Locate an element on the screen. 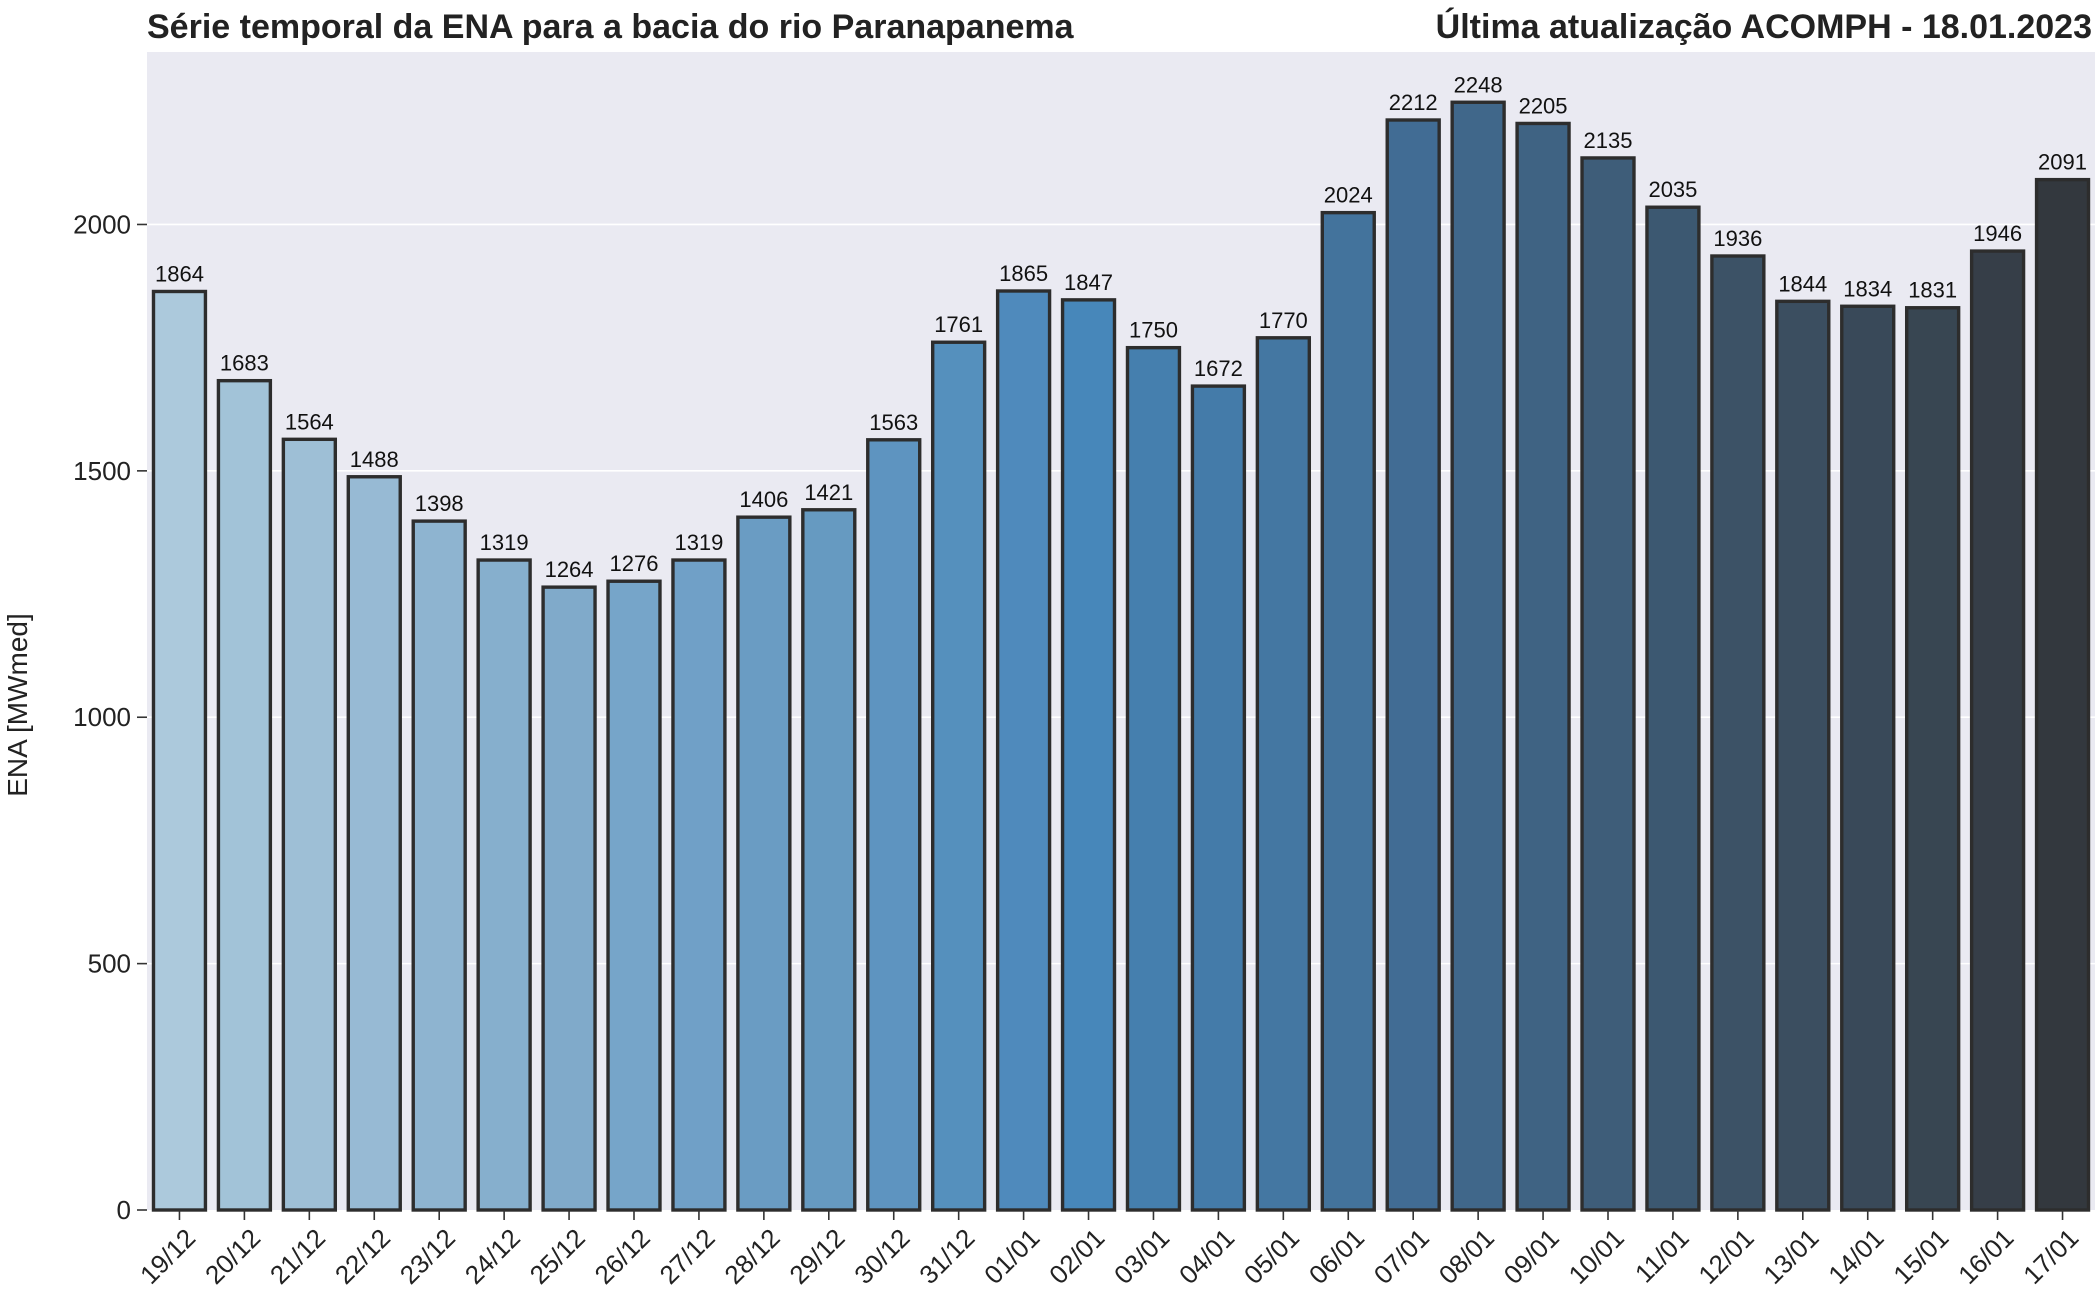  data-label: 2212 is located at coordinates (1413, 102).